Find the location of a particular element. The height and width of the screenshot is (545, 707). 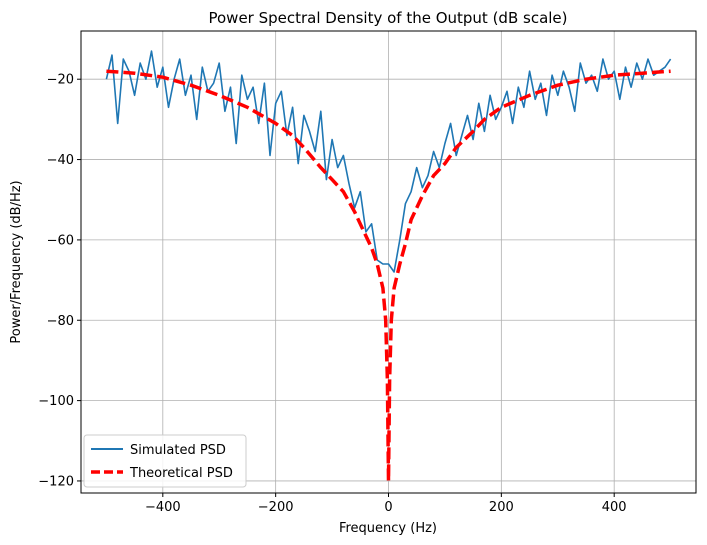

x-tick-label: 400 is located at coordinates (614, 507).